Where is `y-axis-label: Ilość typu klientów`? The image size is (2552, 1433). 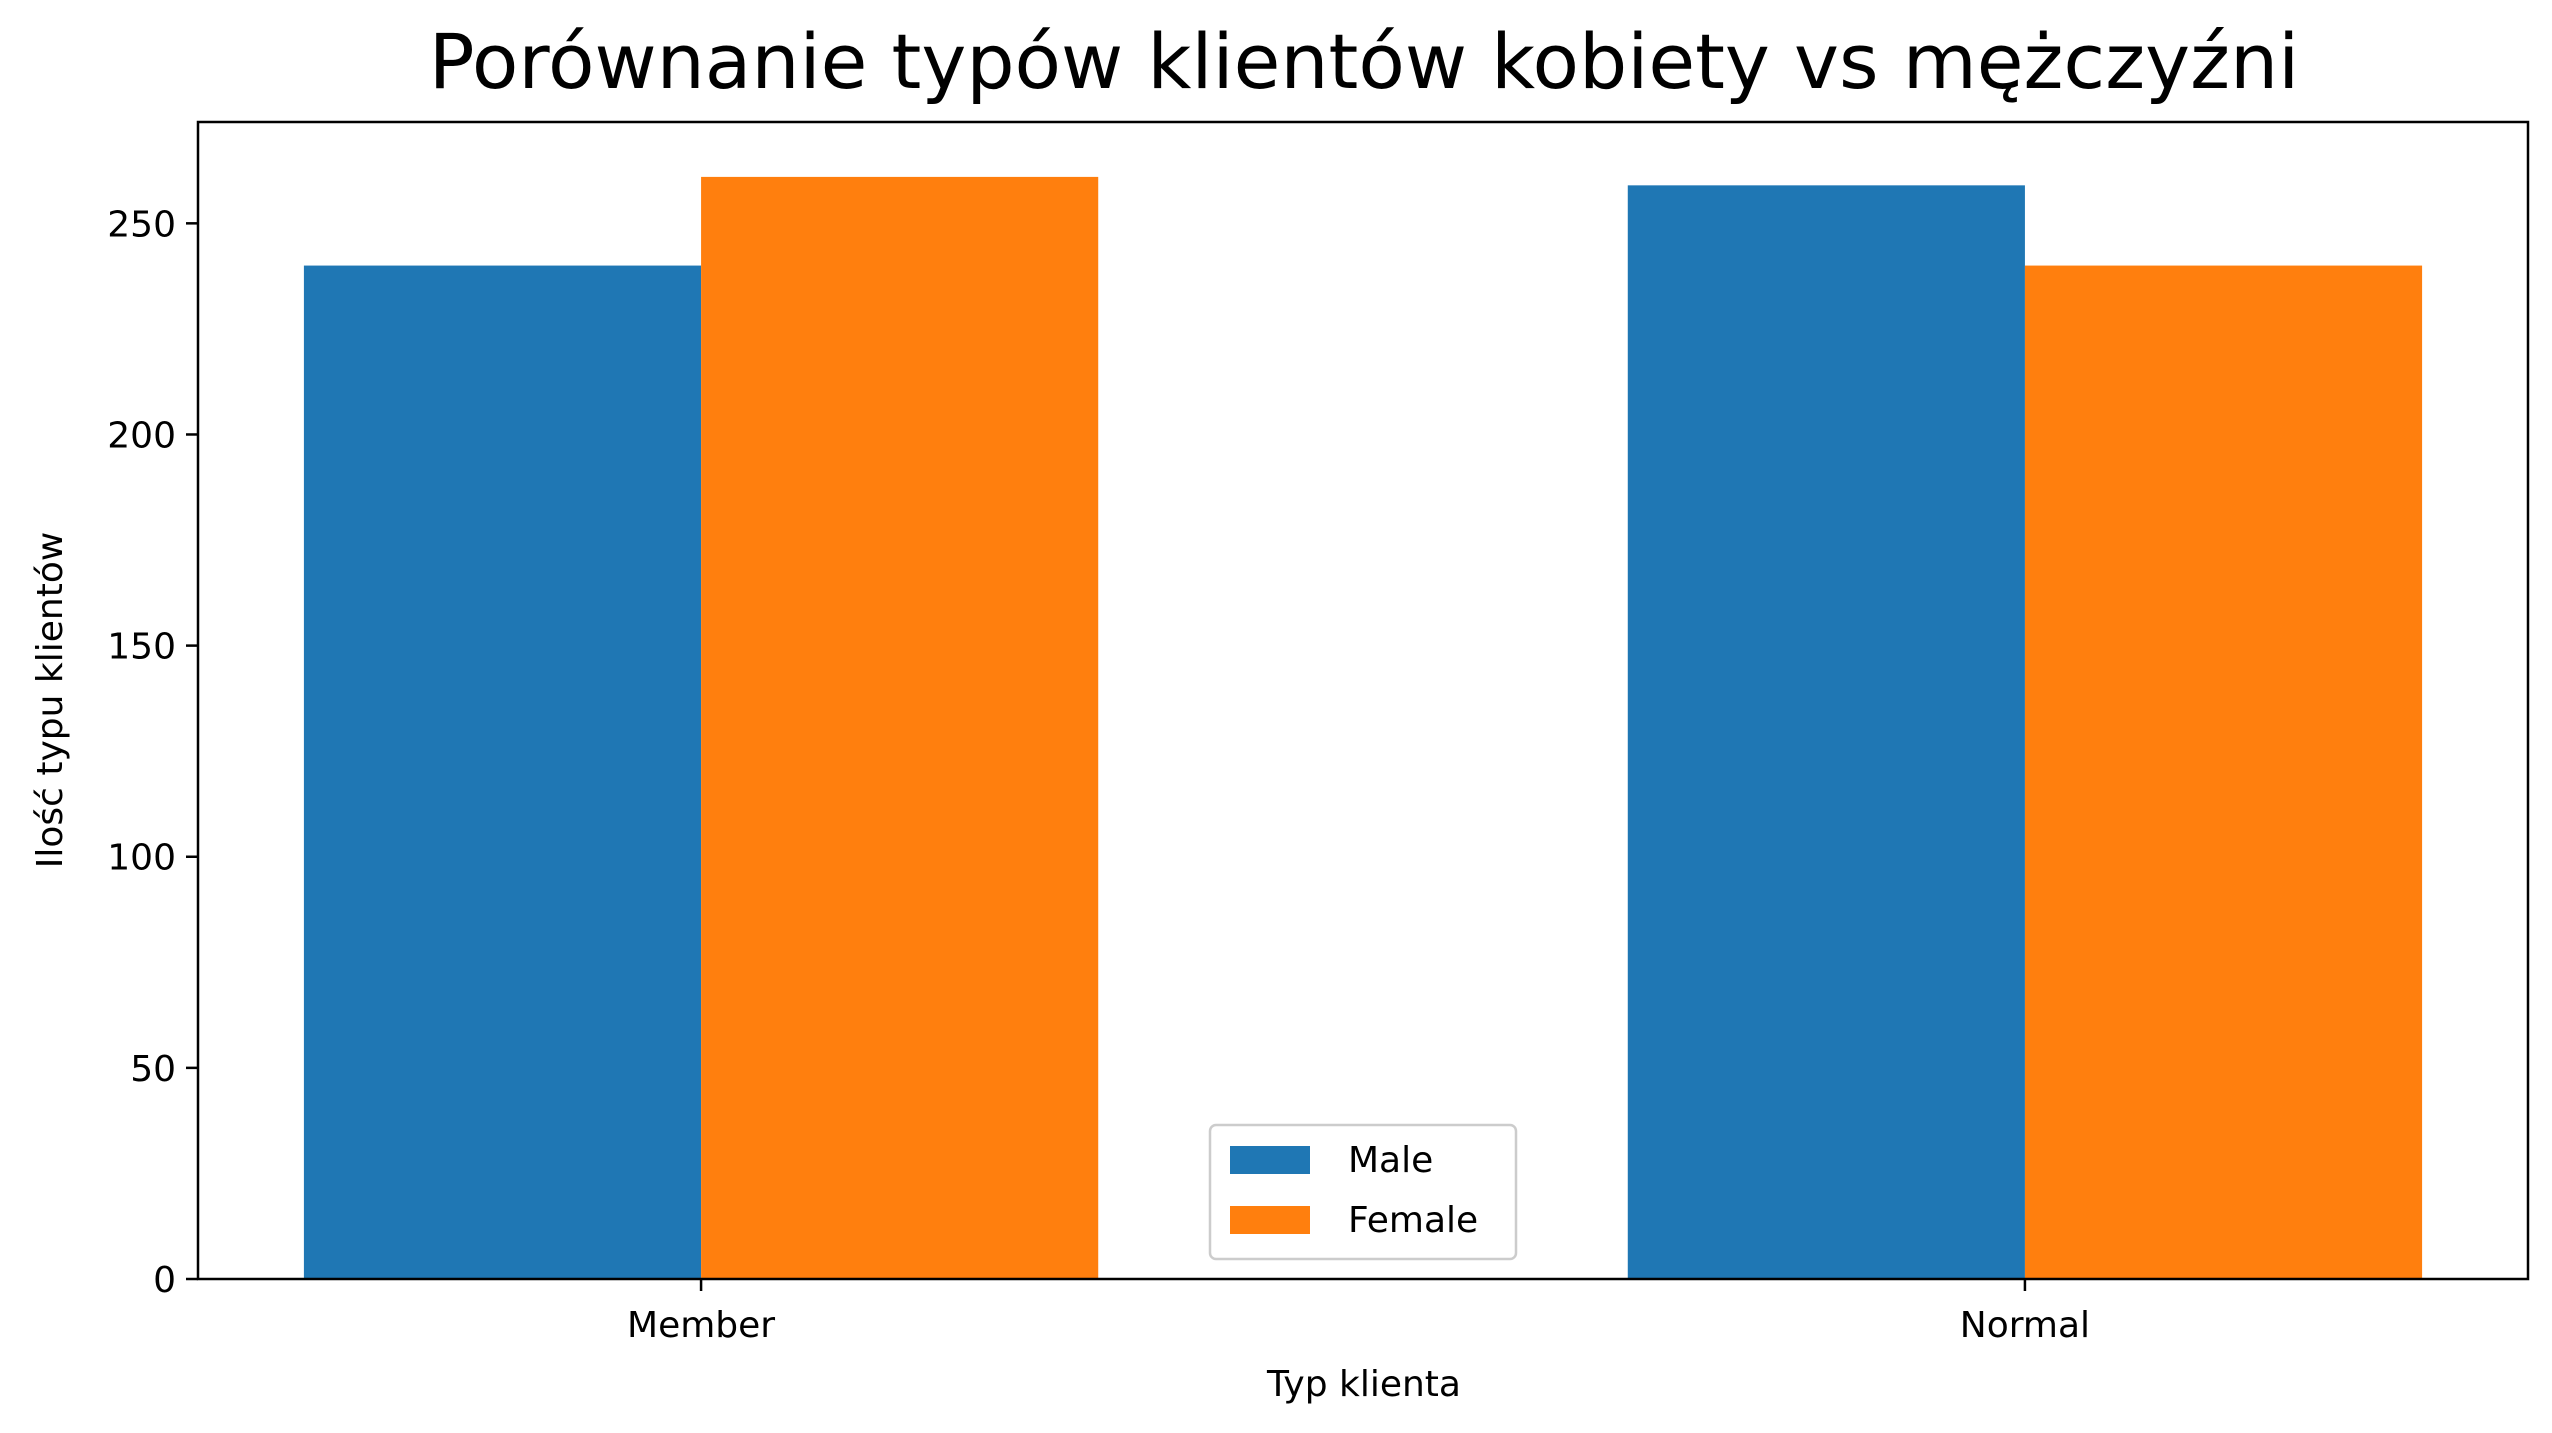 y-axis-label: Ilość typu klientów is located at coordinates (50, 700).